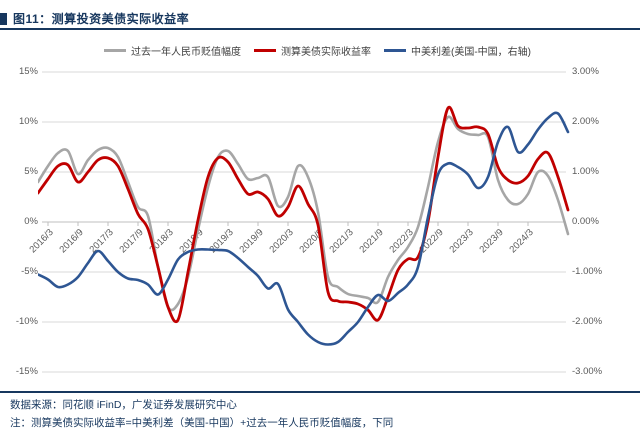 Image resolution: width=640 pixels, height=437 pixels. Describe the element at coordinates (123, 405) in the screenshot. I see `data-source-note: 数据来源：同花顺 iFinD，广发证券发展研究中心` at that location.